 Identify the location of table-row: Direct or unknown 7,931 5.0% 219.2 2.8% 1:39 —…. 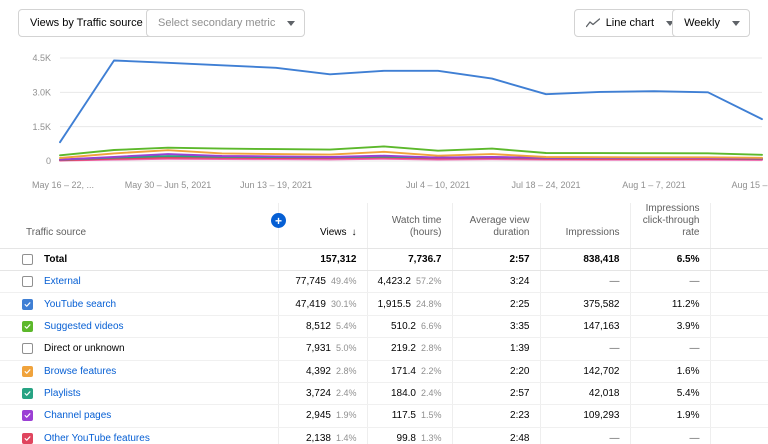
(384, 349).